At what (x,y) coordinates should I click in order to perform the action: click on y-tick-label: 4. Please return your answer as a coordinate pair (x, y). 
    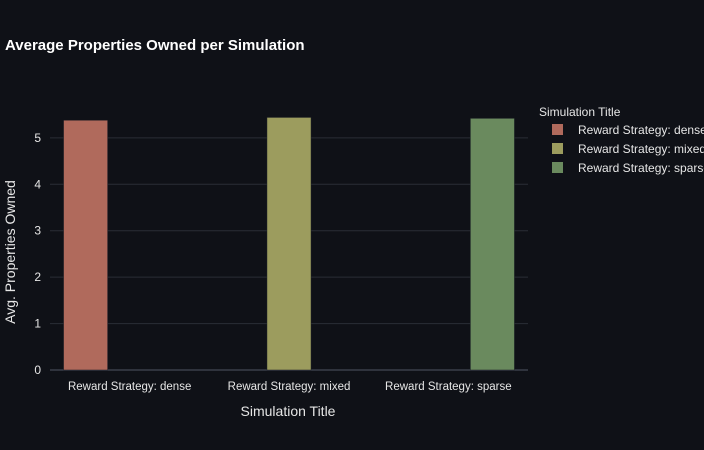
    Looking at the image, I should click on (37, 184).